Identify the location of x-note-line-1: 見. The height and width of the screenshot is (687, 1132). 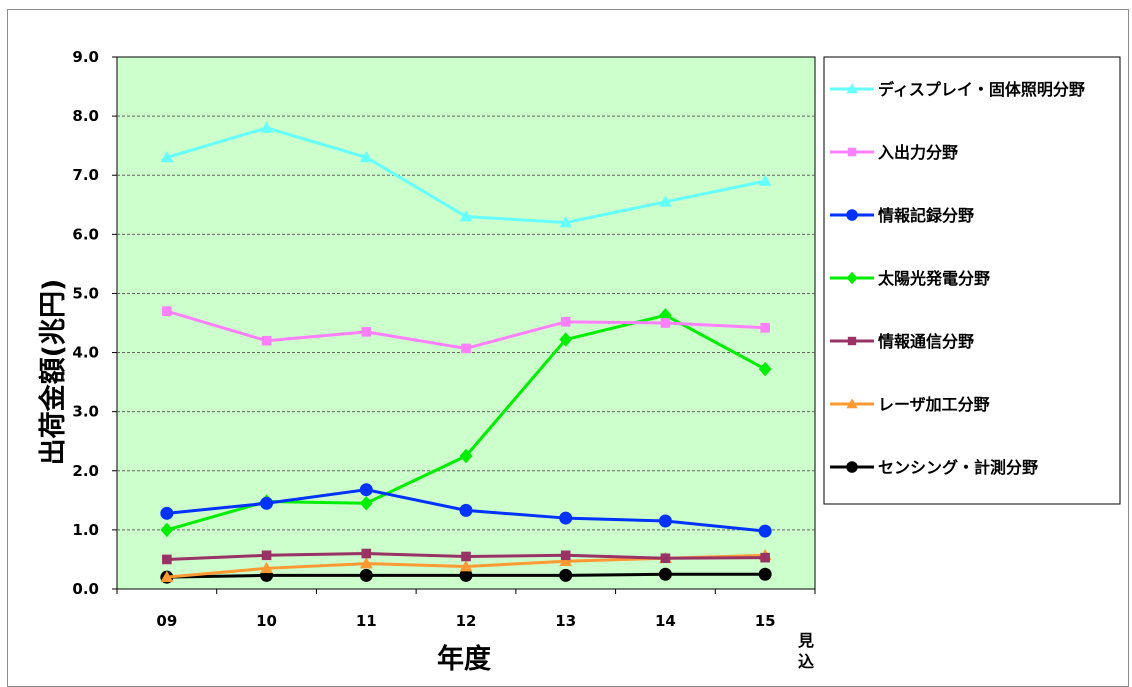
(805, 640).